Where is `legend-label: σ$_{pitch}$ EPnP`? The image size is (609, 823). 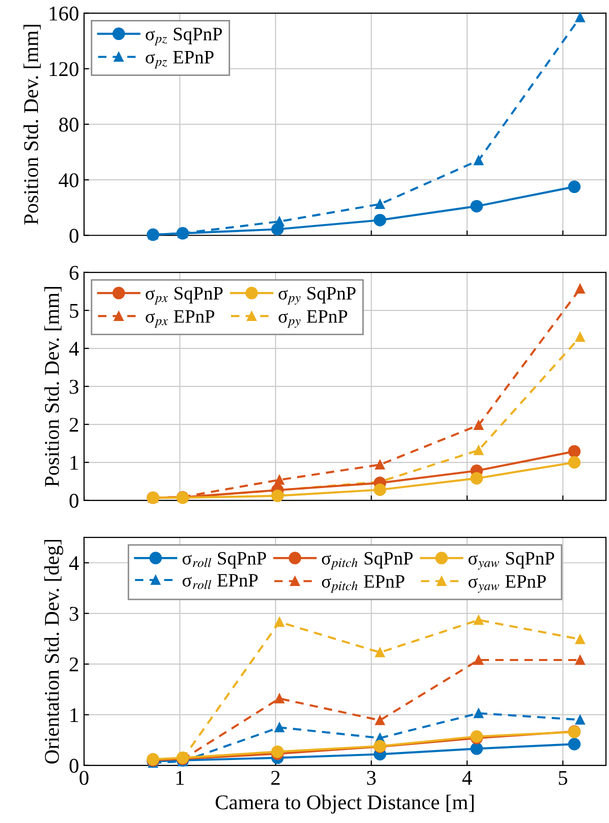
legend-label: σ$_{pitch}$ EPnP is located at coordinates (363, 584).